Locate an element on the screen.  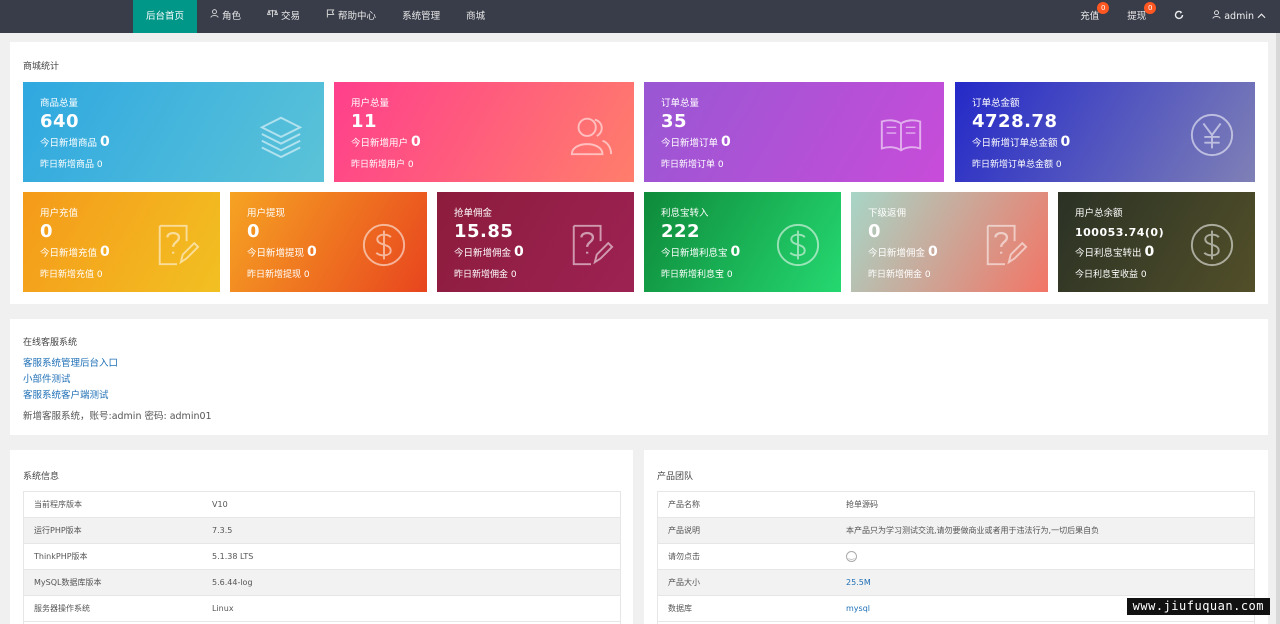
table-row: 数据库 mysql is located at coordinates (956, 609).